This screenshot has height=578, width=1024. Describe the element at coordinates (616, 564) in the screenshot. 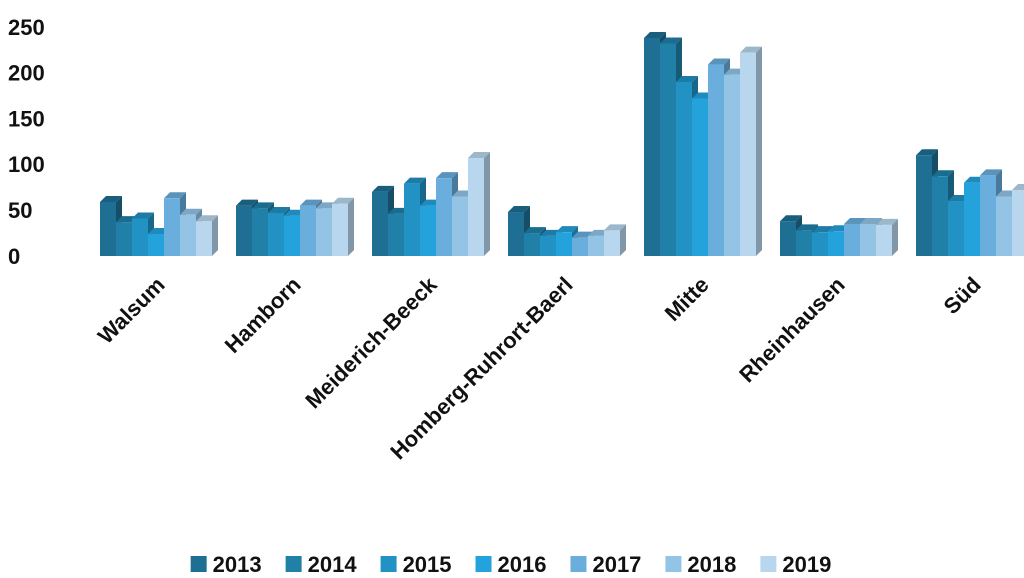

I see `legend-label: 2017` at that location.